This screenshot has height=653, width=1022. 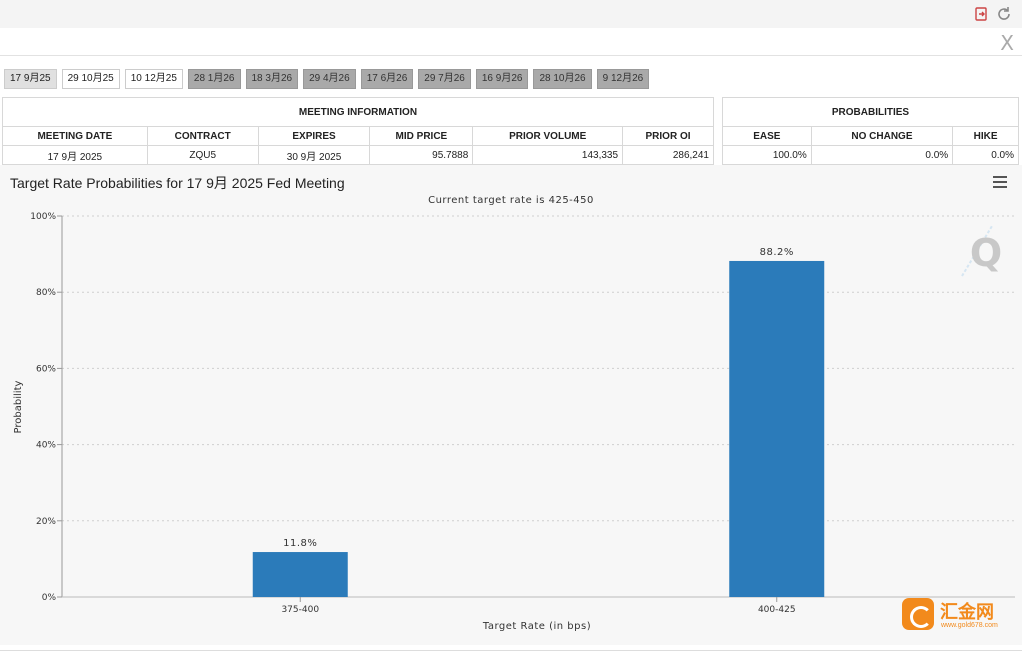 What do you see at coordinates (1007, 43) in the screenshot?
I see `close-icon: X` at bounding box center [1007, 43].